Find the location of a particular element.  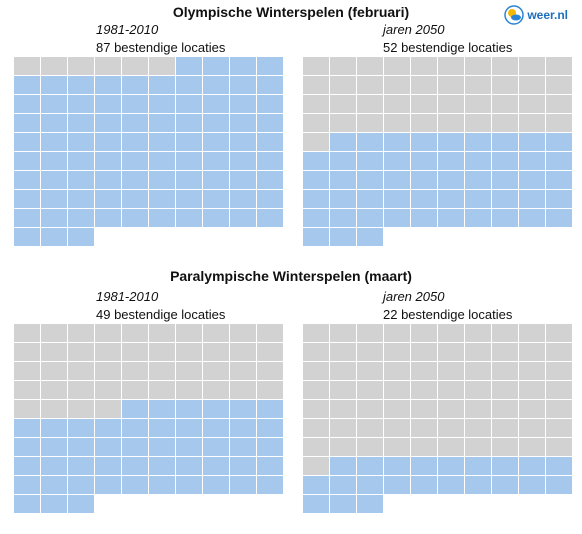

panel-period: 1981-2010 is located at coordinates (127, 296).